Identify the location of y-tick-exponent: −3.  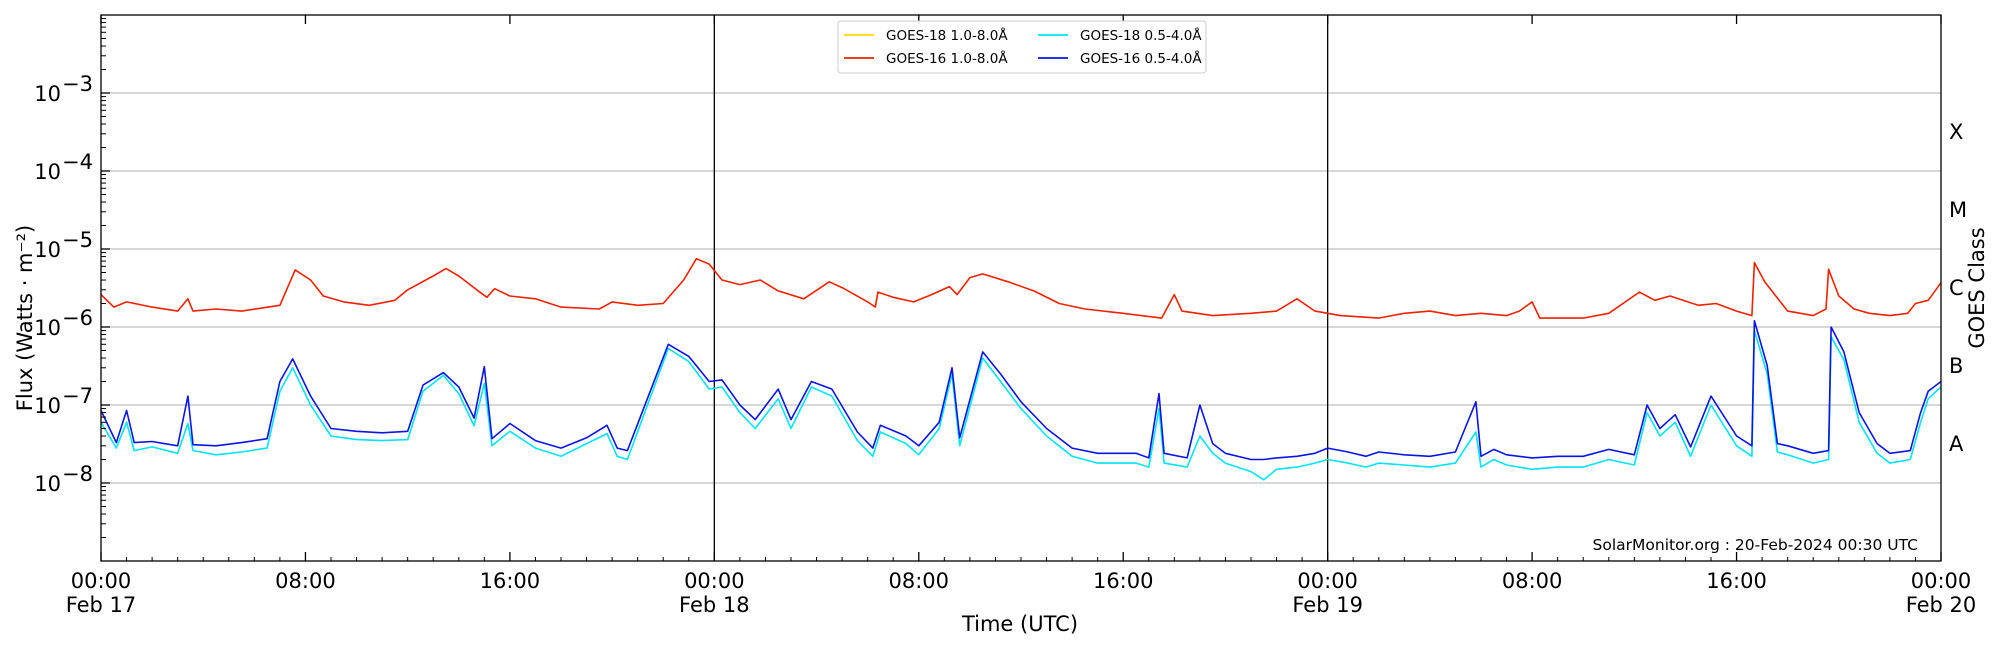
(77, 84).